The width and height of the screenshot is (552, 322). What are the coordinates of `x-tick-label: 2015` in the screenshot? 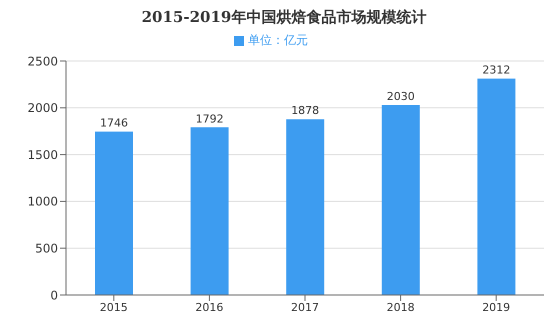 It's located at (114, 307).